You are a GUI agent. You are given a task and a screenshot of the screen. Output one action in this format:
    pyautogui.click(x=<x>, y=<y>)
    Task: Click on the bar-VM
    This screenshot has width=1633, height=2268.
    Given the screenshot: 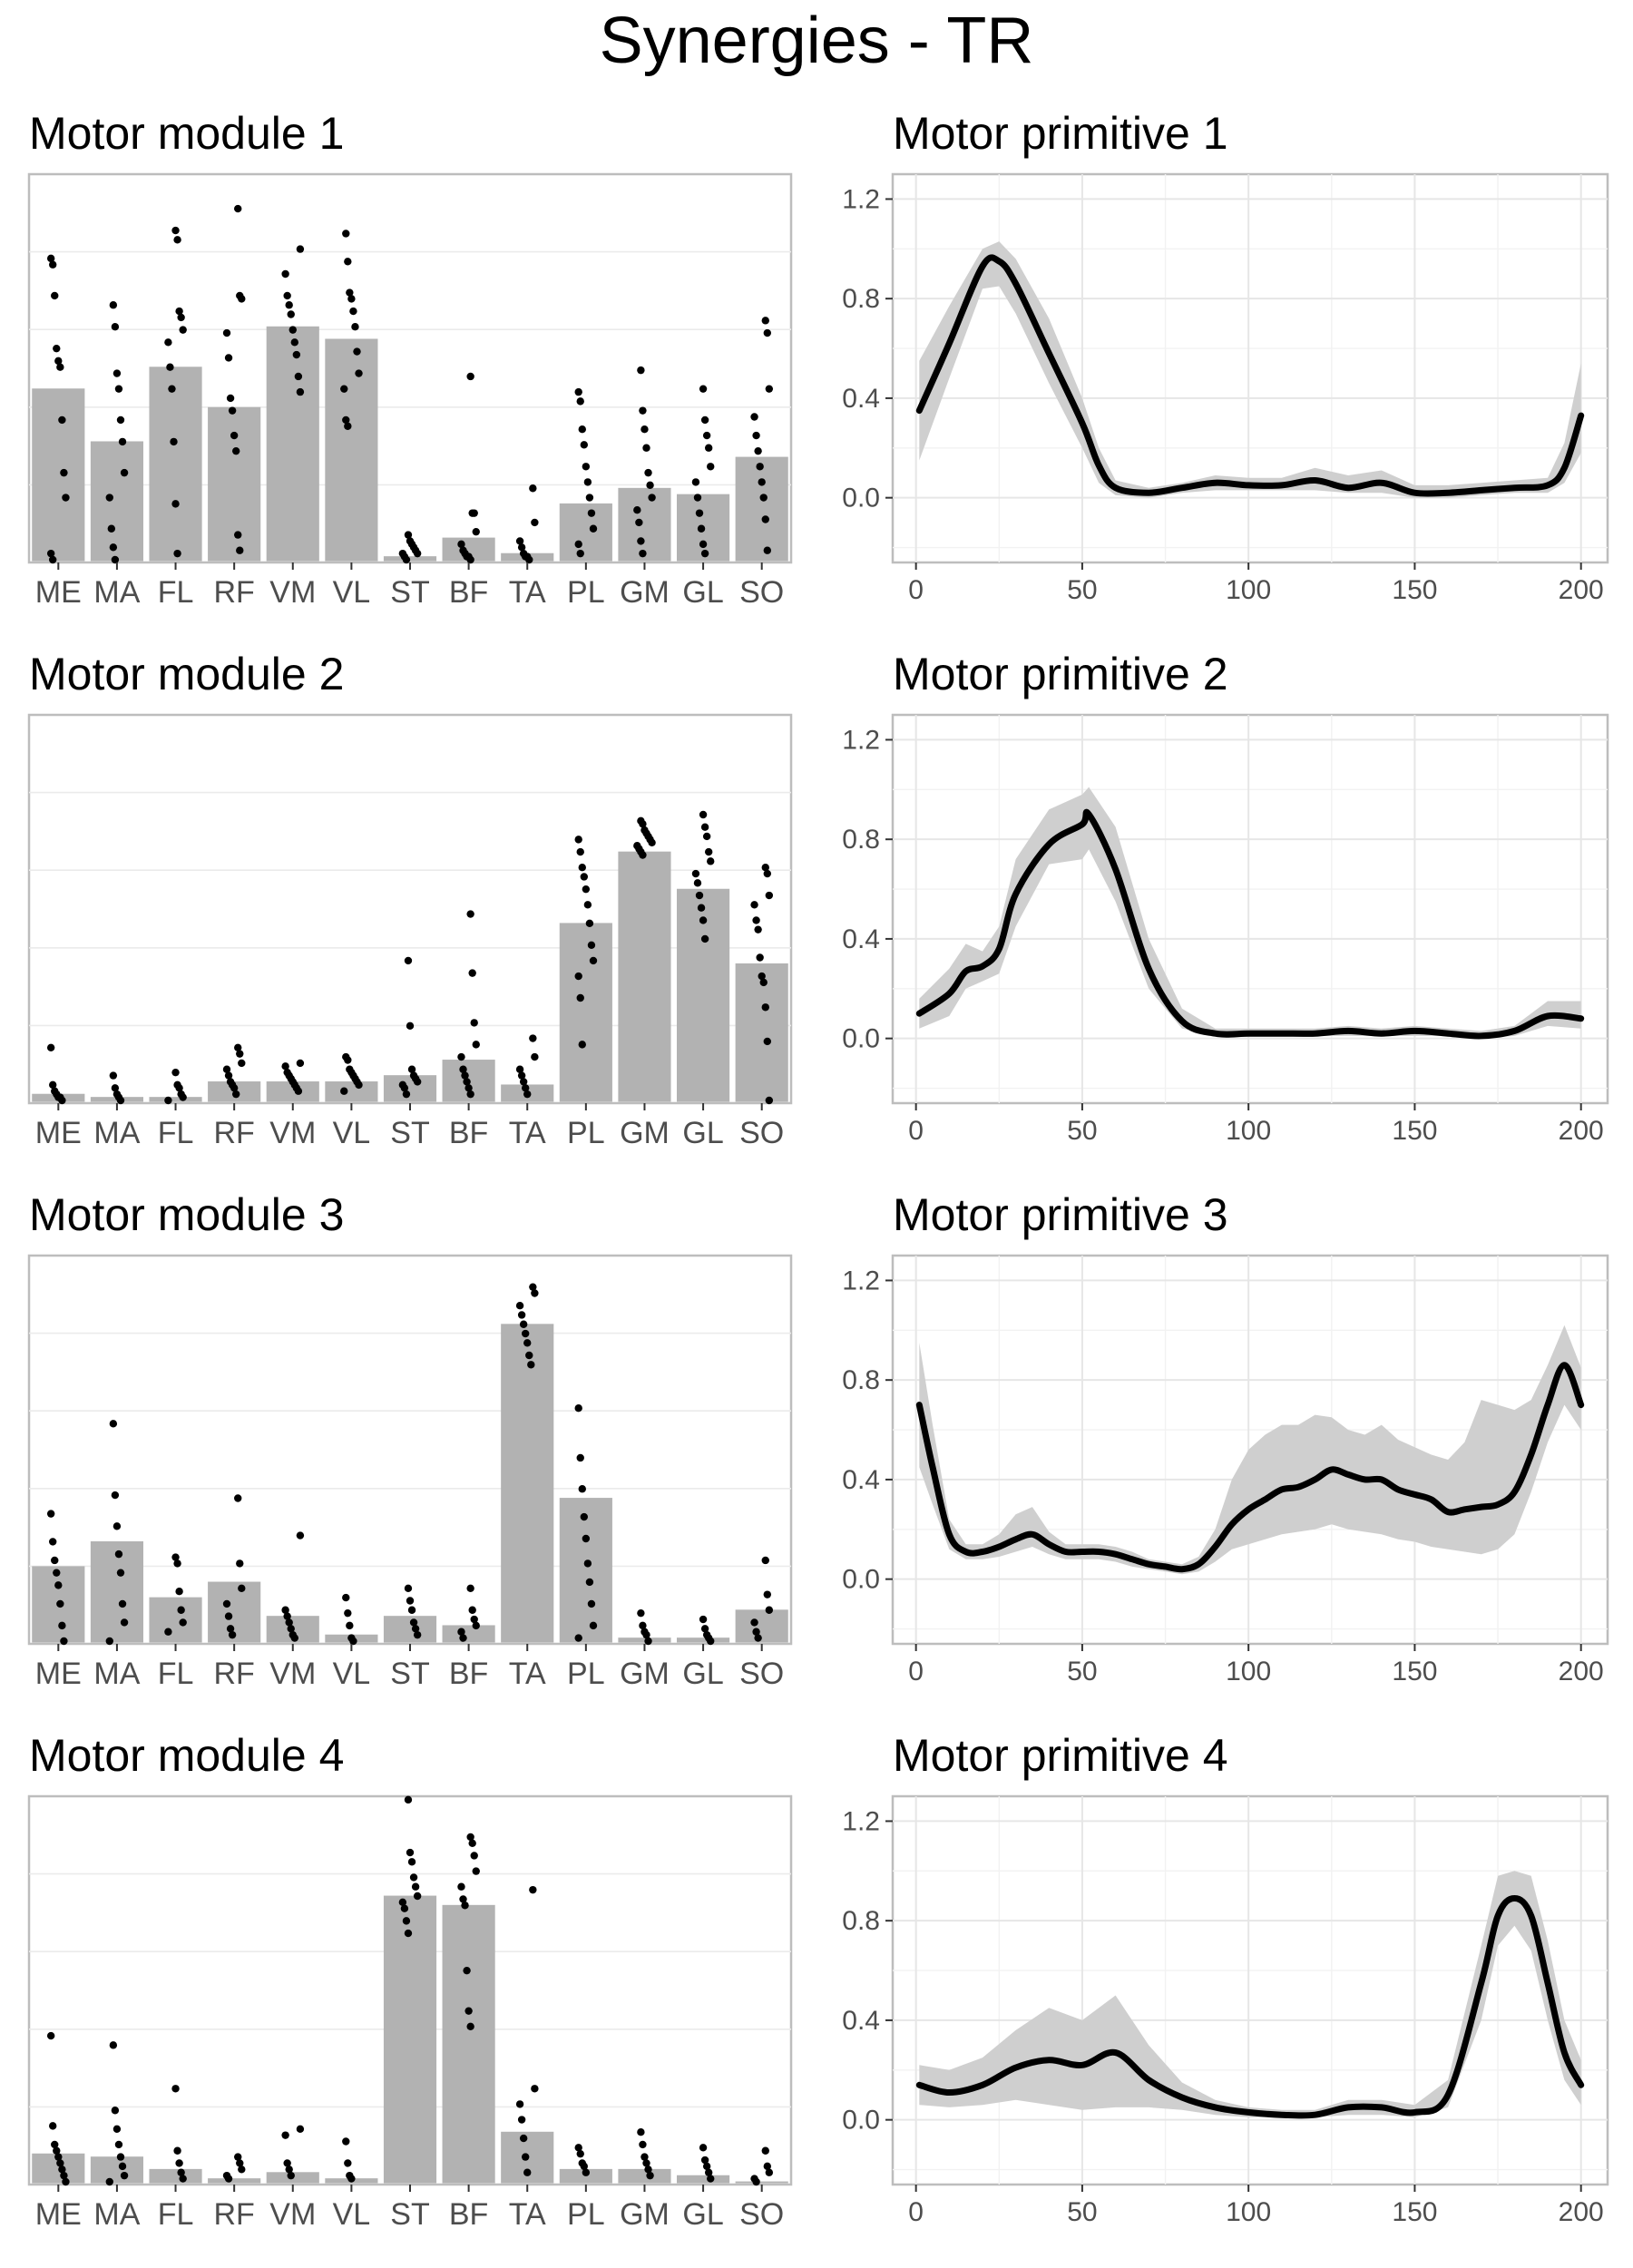 What is the action you would take?
    pyautogui.click(x=292, y=1092)
    